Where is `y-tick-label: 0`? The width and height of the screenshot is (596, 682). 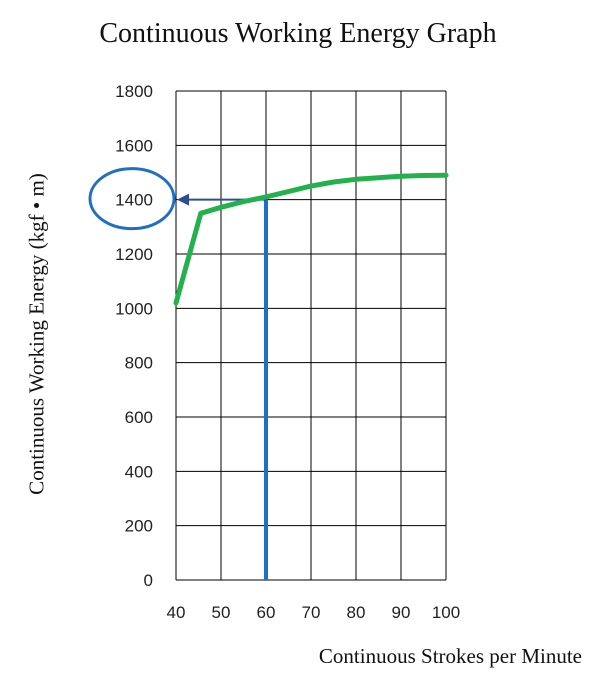
y-tick-label: 0 is located at coordinates (148, 580).